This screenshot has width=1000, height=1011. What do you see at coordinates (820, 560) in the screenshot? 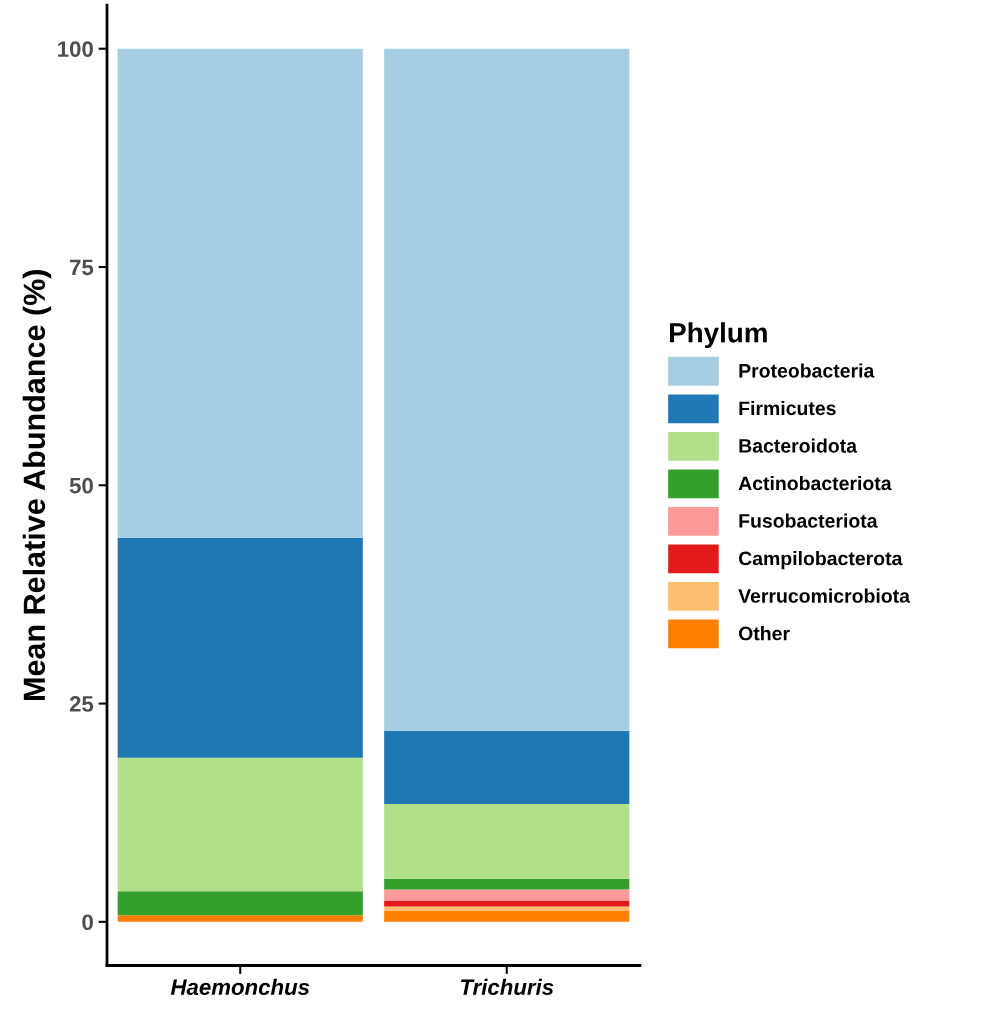
I see `legend-label: Campilobacterota` at bounding box center [820, 560].